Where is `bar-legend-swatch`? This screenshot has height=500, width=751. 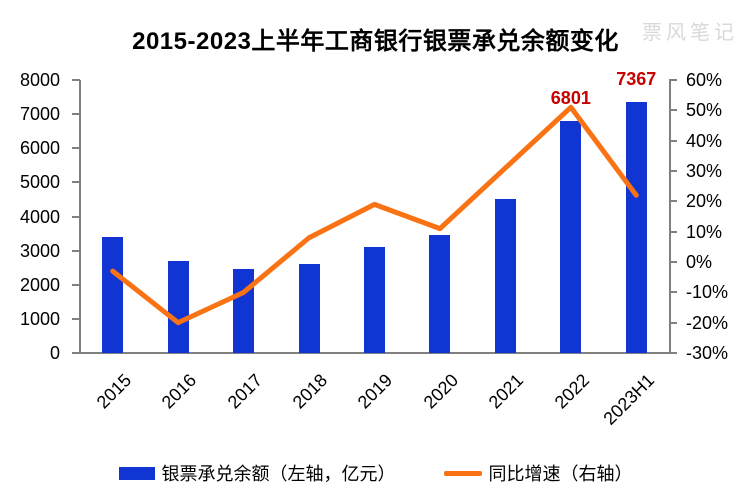 bar-legend-swatch is located at coordinates (136, 473).